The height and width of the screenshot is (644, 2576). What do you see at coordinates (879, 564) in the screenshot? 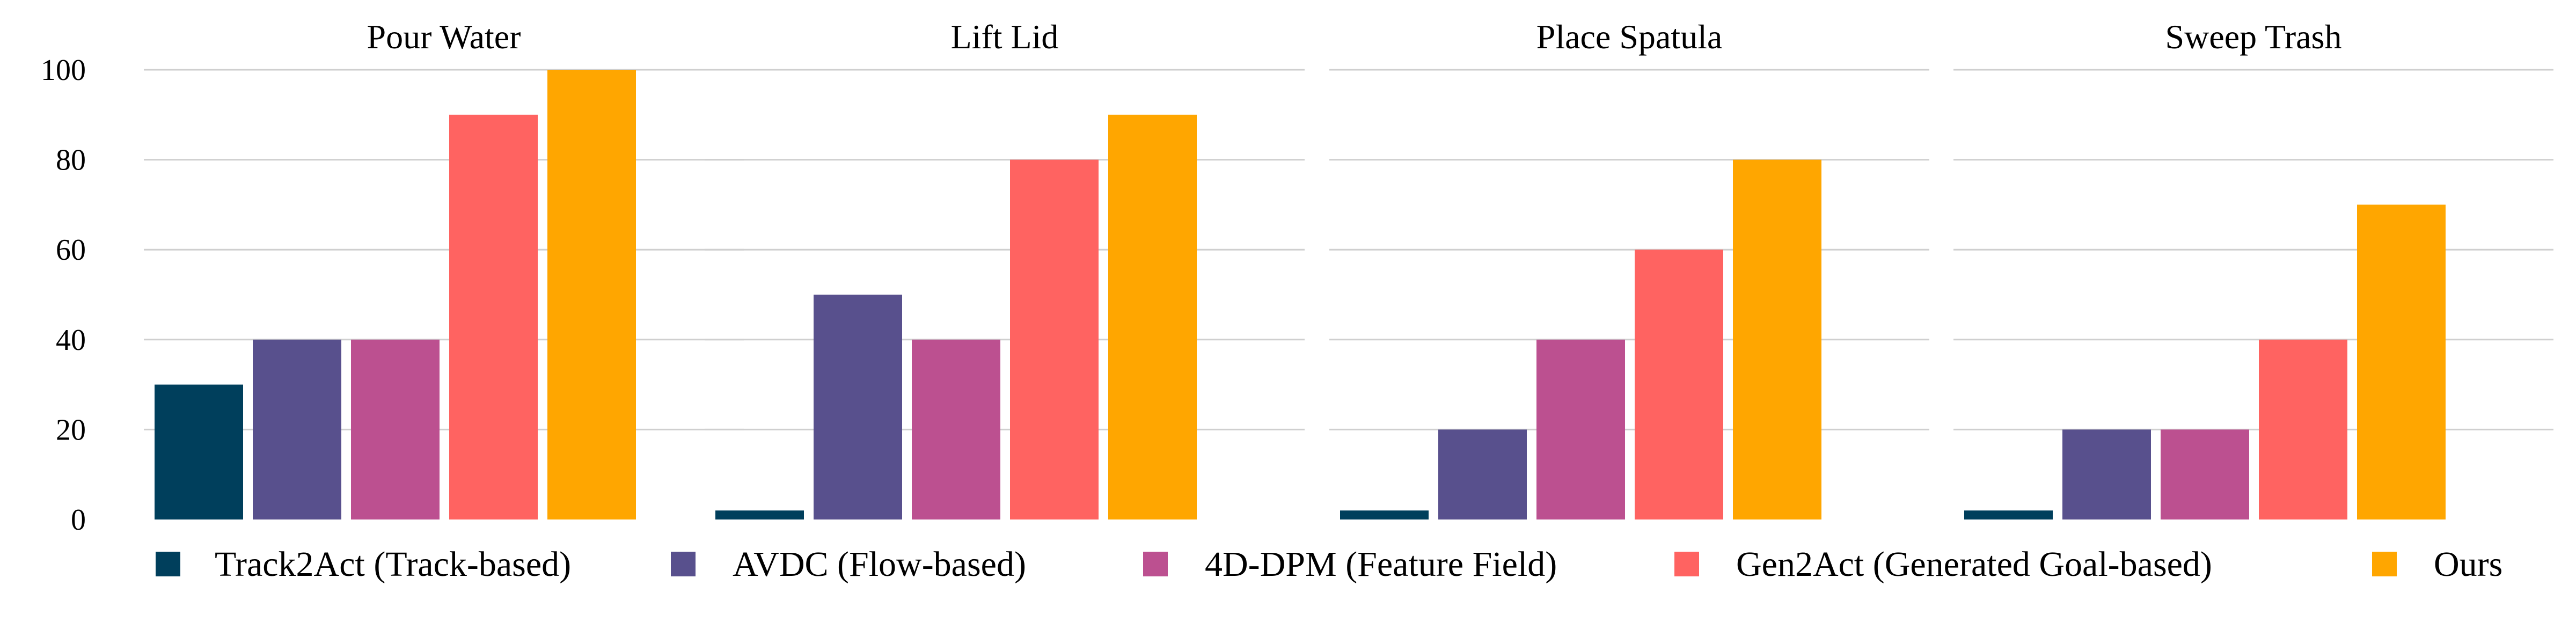
I see `legend-label: AVDC (Flow-based)` at bounding box center [879, 564].